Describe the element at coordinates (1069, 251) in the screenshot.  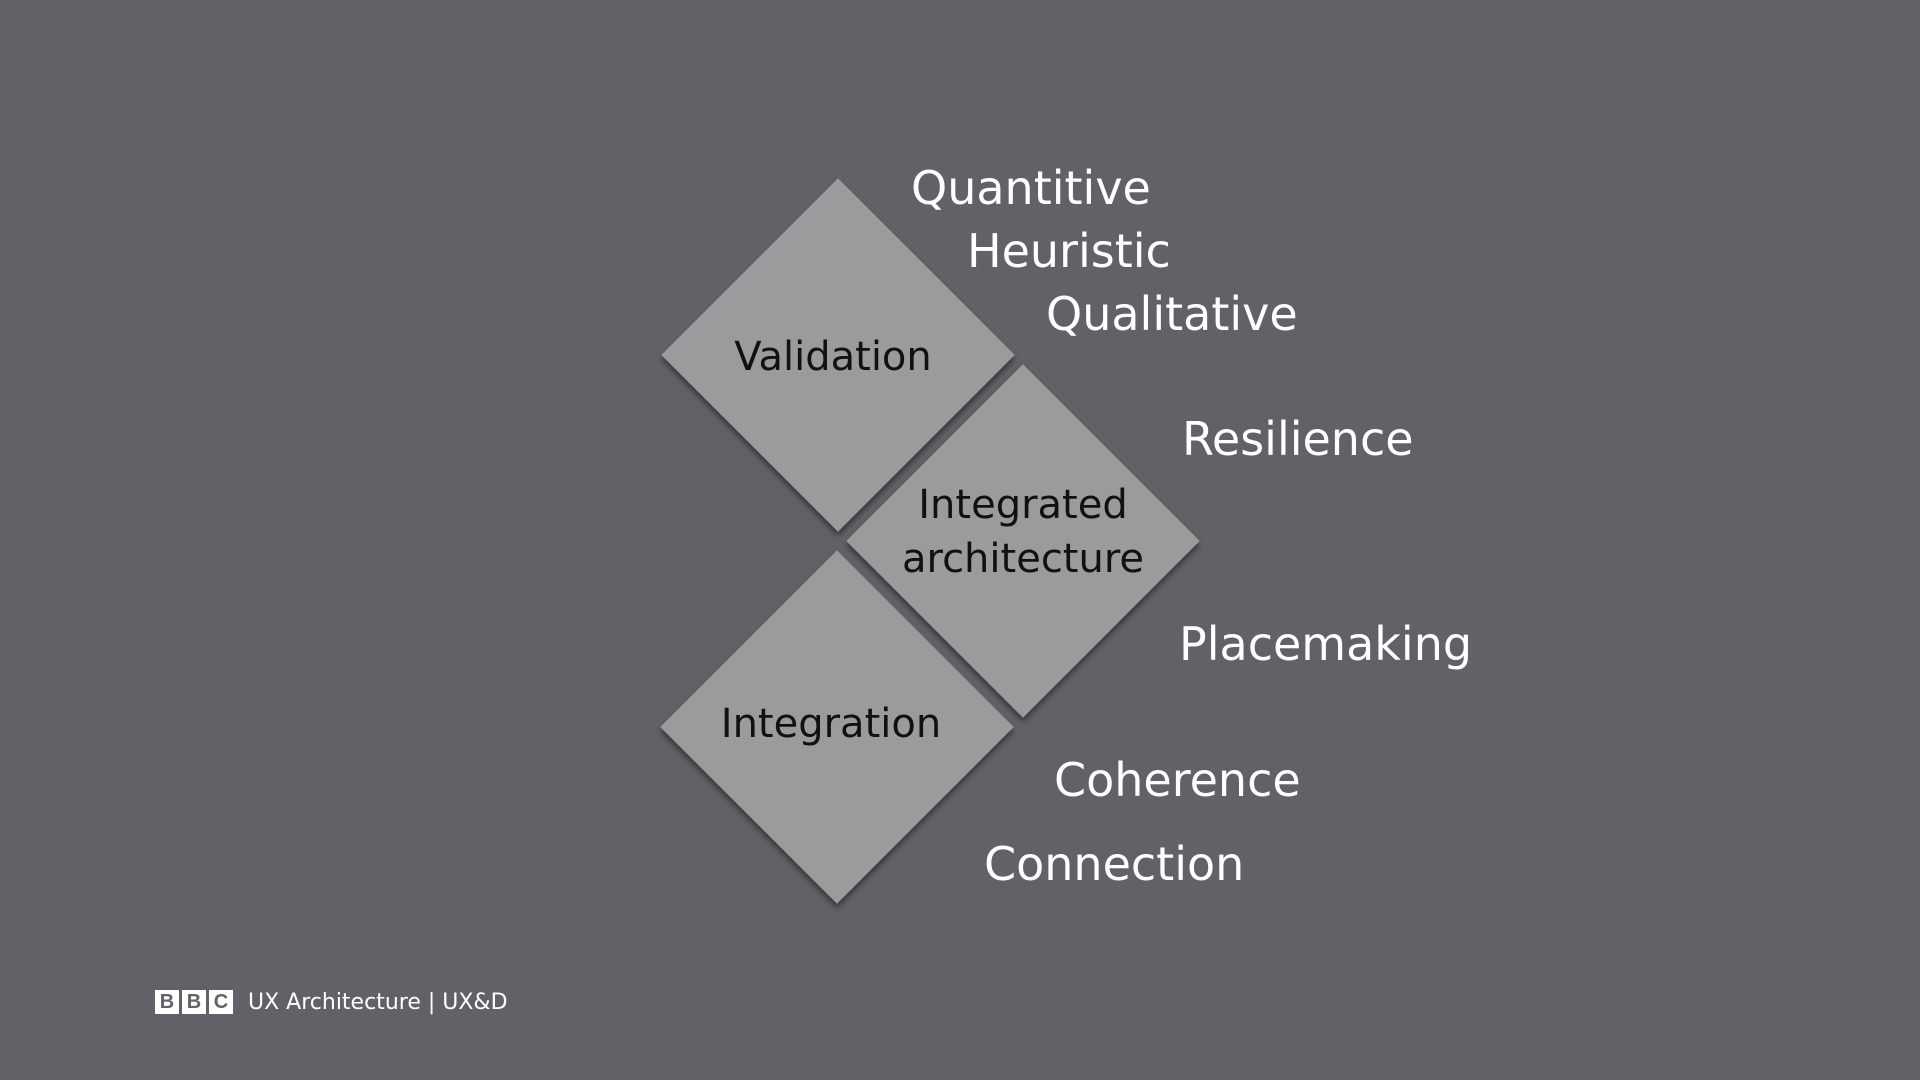
I see `term-heuristic: Heuristic` at that location.